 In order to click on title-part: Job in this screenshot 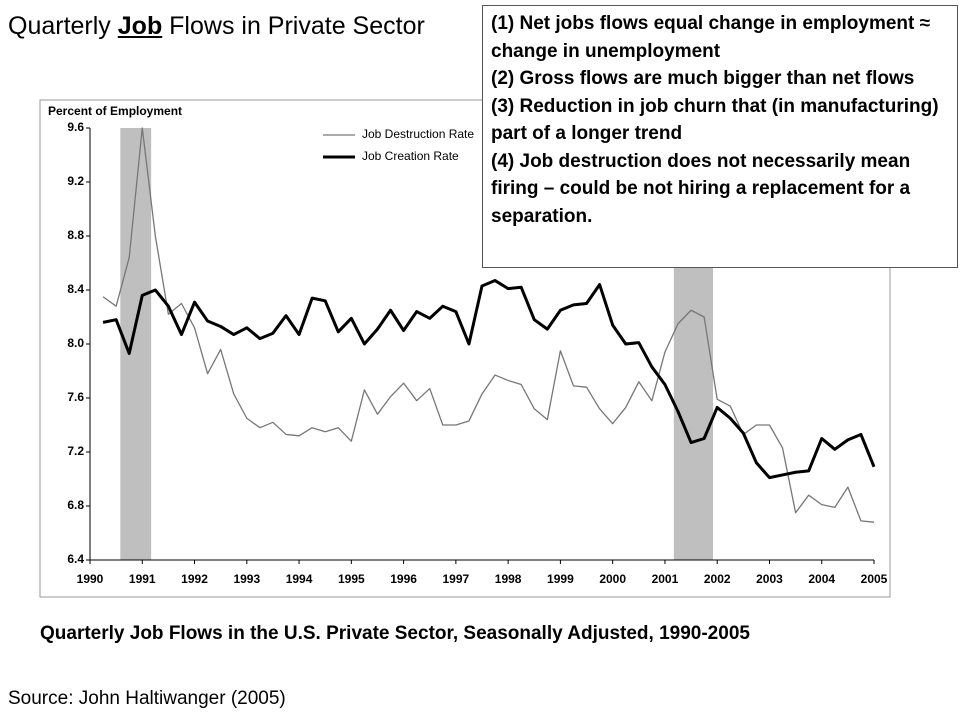, I will do `click(140, 26)`.